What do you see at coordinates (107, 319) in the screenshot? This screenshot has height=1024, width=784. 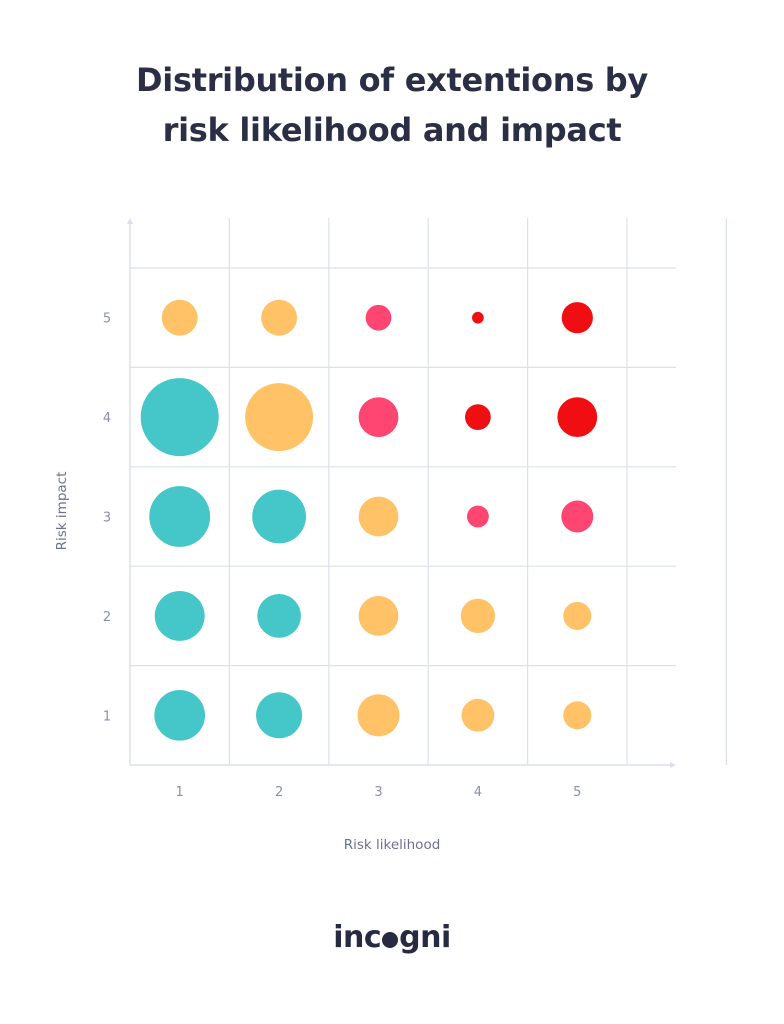 I see `y-tick-label: 5` at bounding box center [107, 319].